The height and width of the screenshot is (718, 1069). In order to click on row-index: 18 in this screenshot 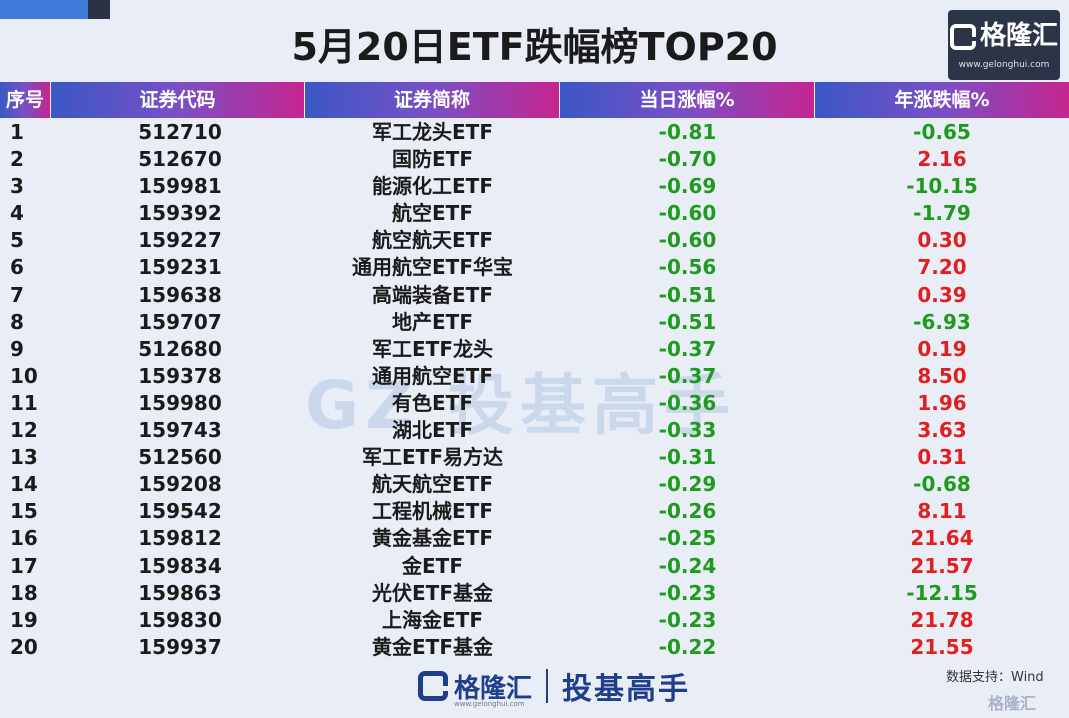, I will do `click(24, 592)`.